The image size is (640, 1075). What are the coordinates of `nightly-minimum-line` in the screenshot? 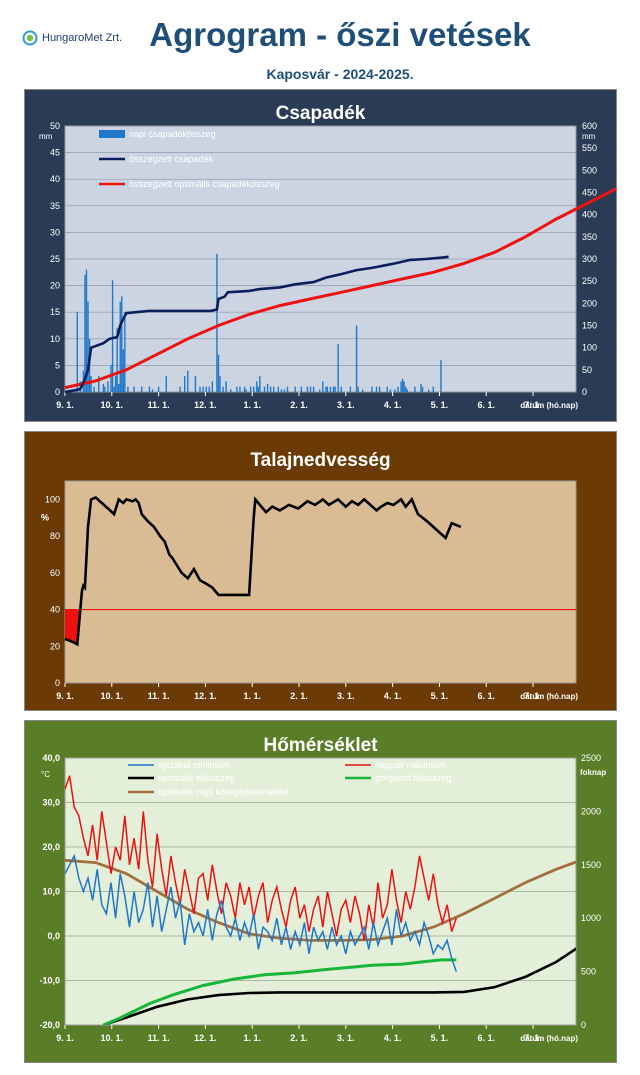 It's located at (261, 912).